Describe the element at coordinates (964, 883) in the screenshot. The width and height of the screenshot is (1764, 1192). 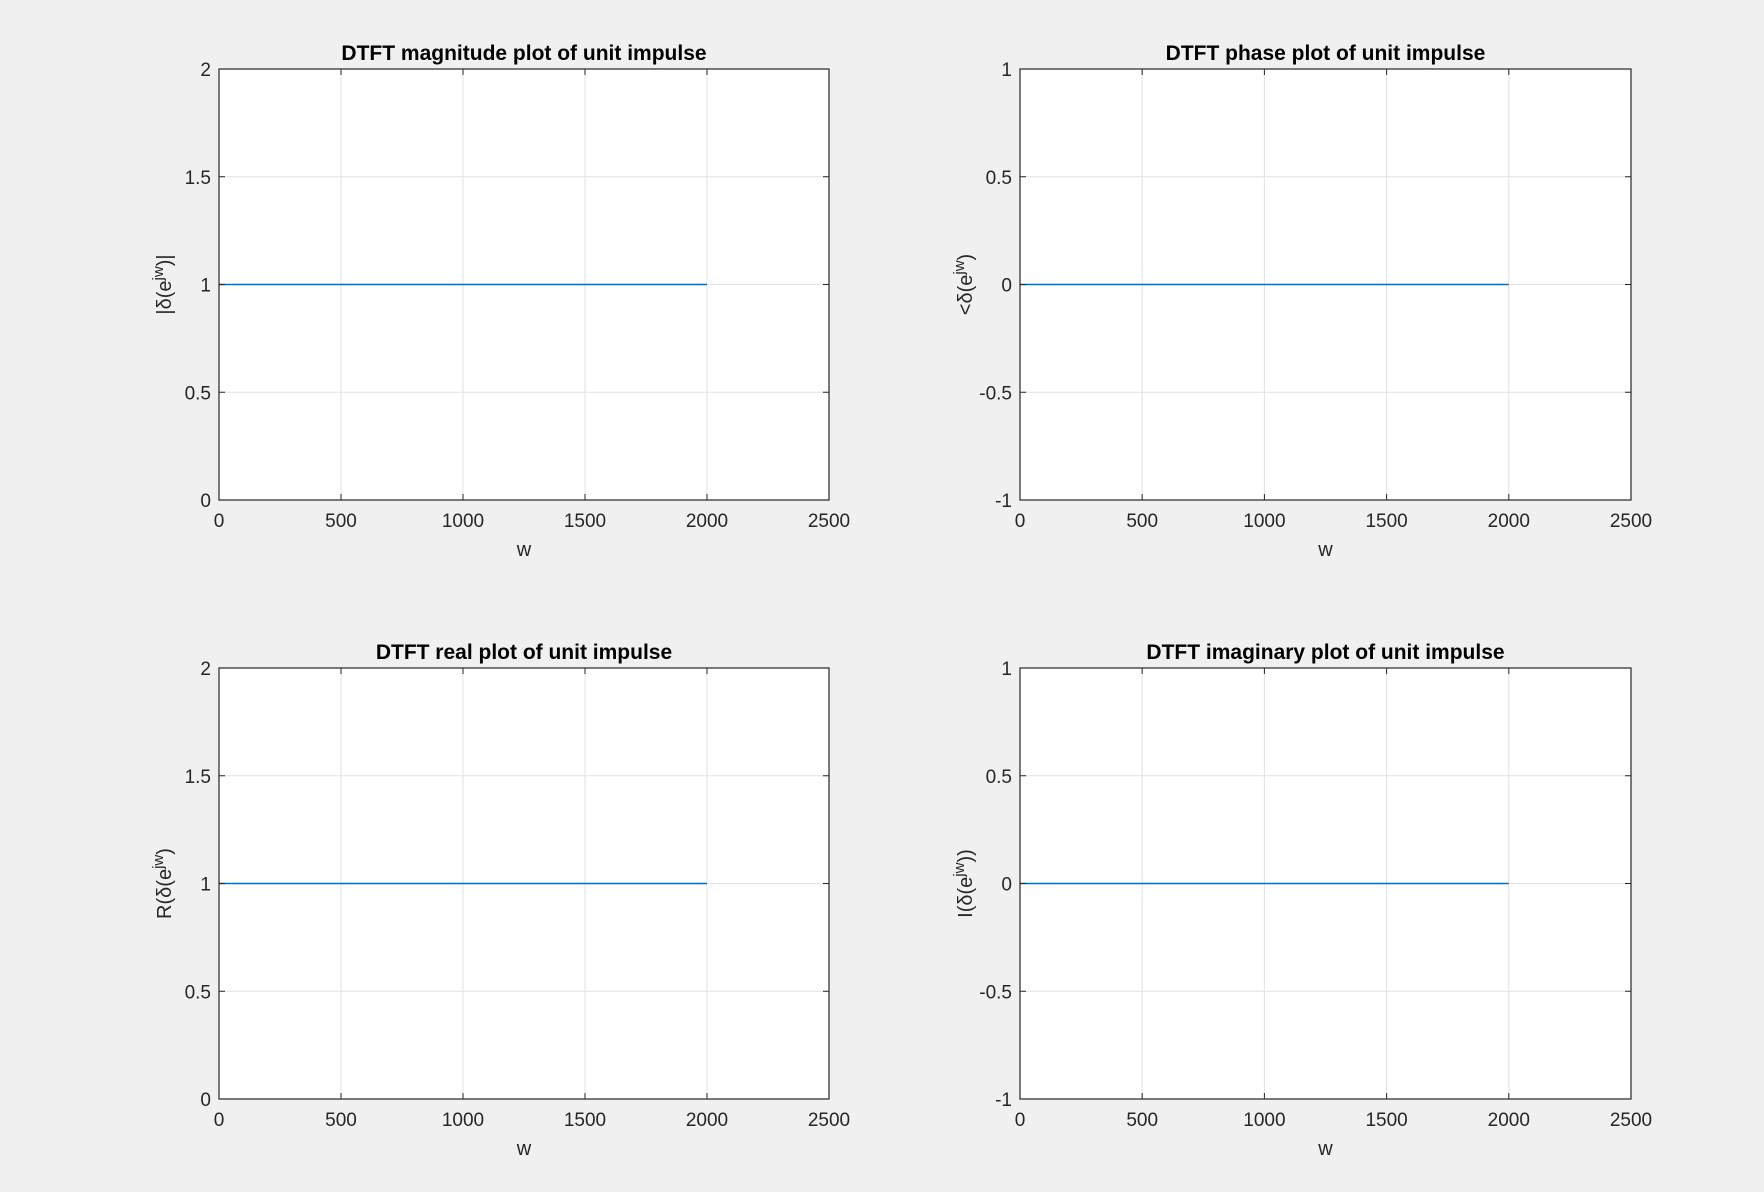
I see `y-axis-label: I(δ(ejw))` at that location.